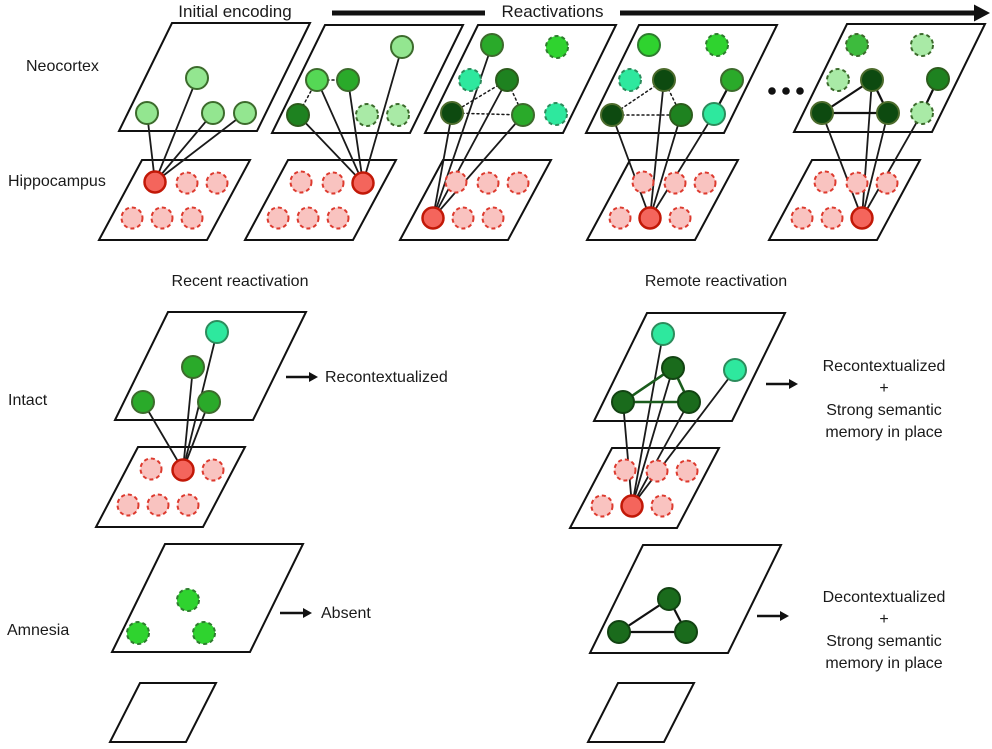 The height and width of the screenshot is (749, 992). Describe the element at coordinates (884, 597) in the screenshot. I see `annotation-line: Decontextualized` at that location.